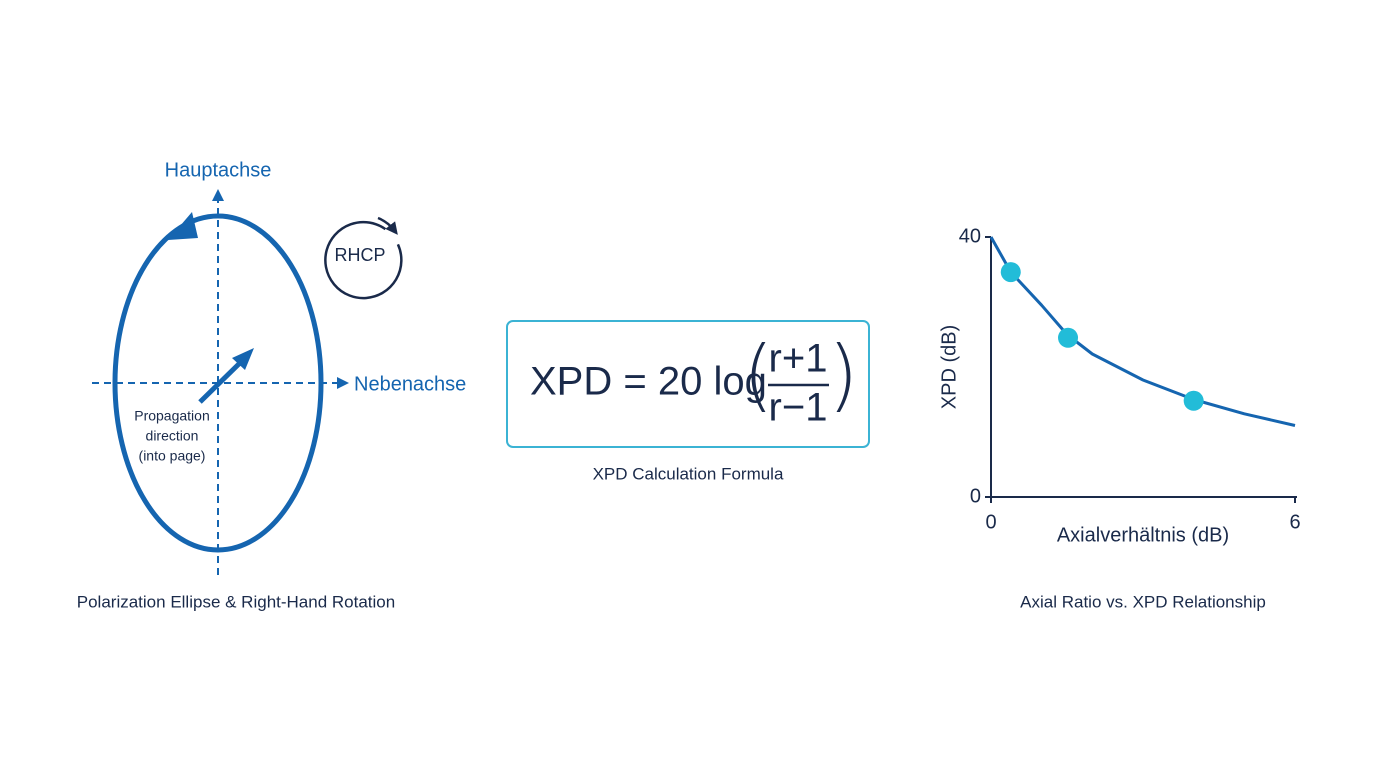  What do you see at coordinates (843, 376) in the screenshot?
I see `paren: )` at bounding box center [843, 376].